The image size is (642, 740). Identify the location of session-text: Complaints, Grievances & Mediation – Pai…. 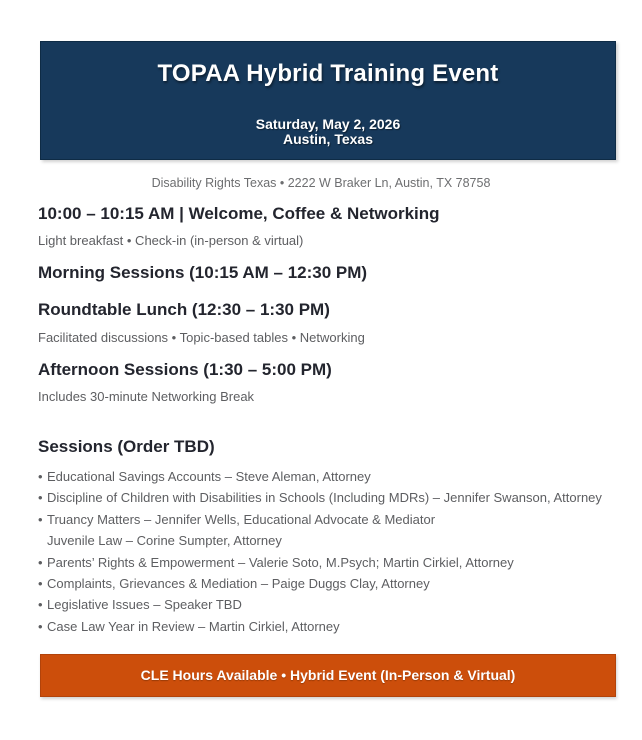
(238, 584).